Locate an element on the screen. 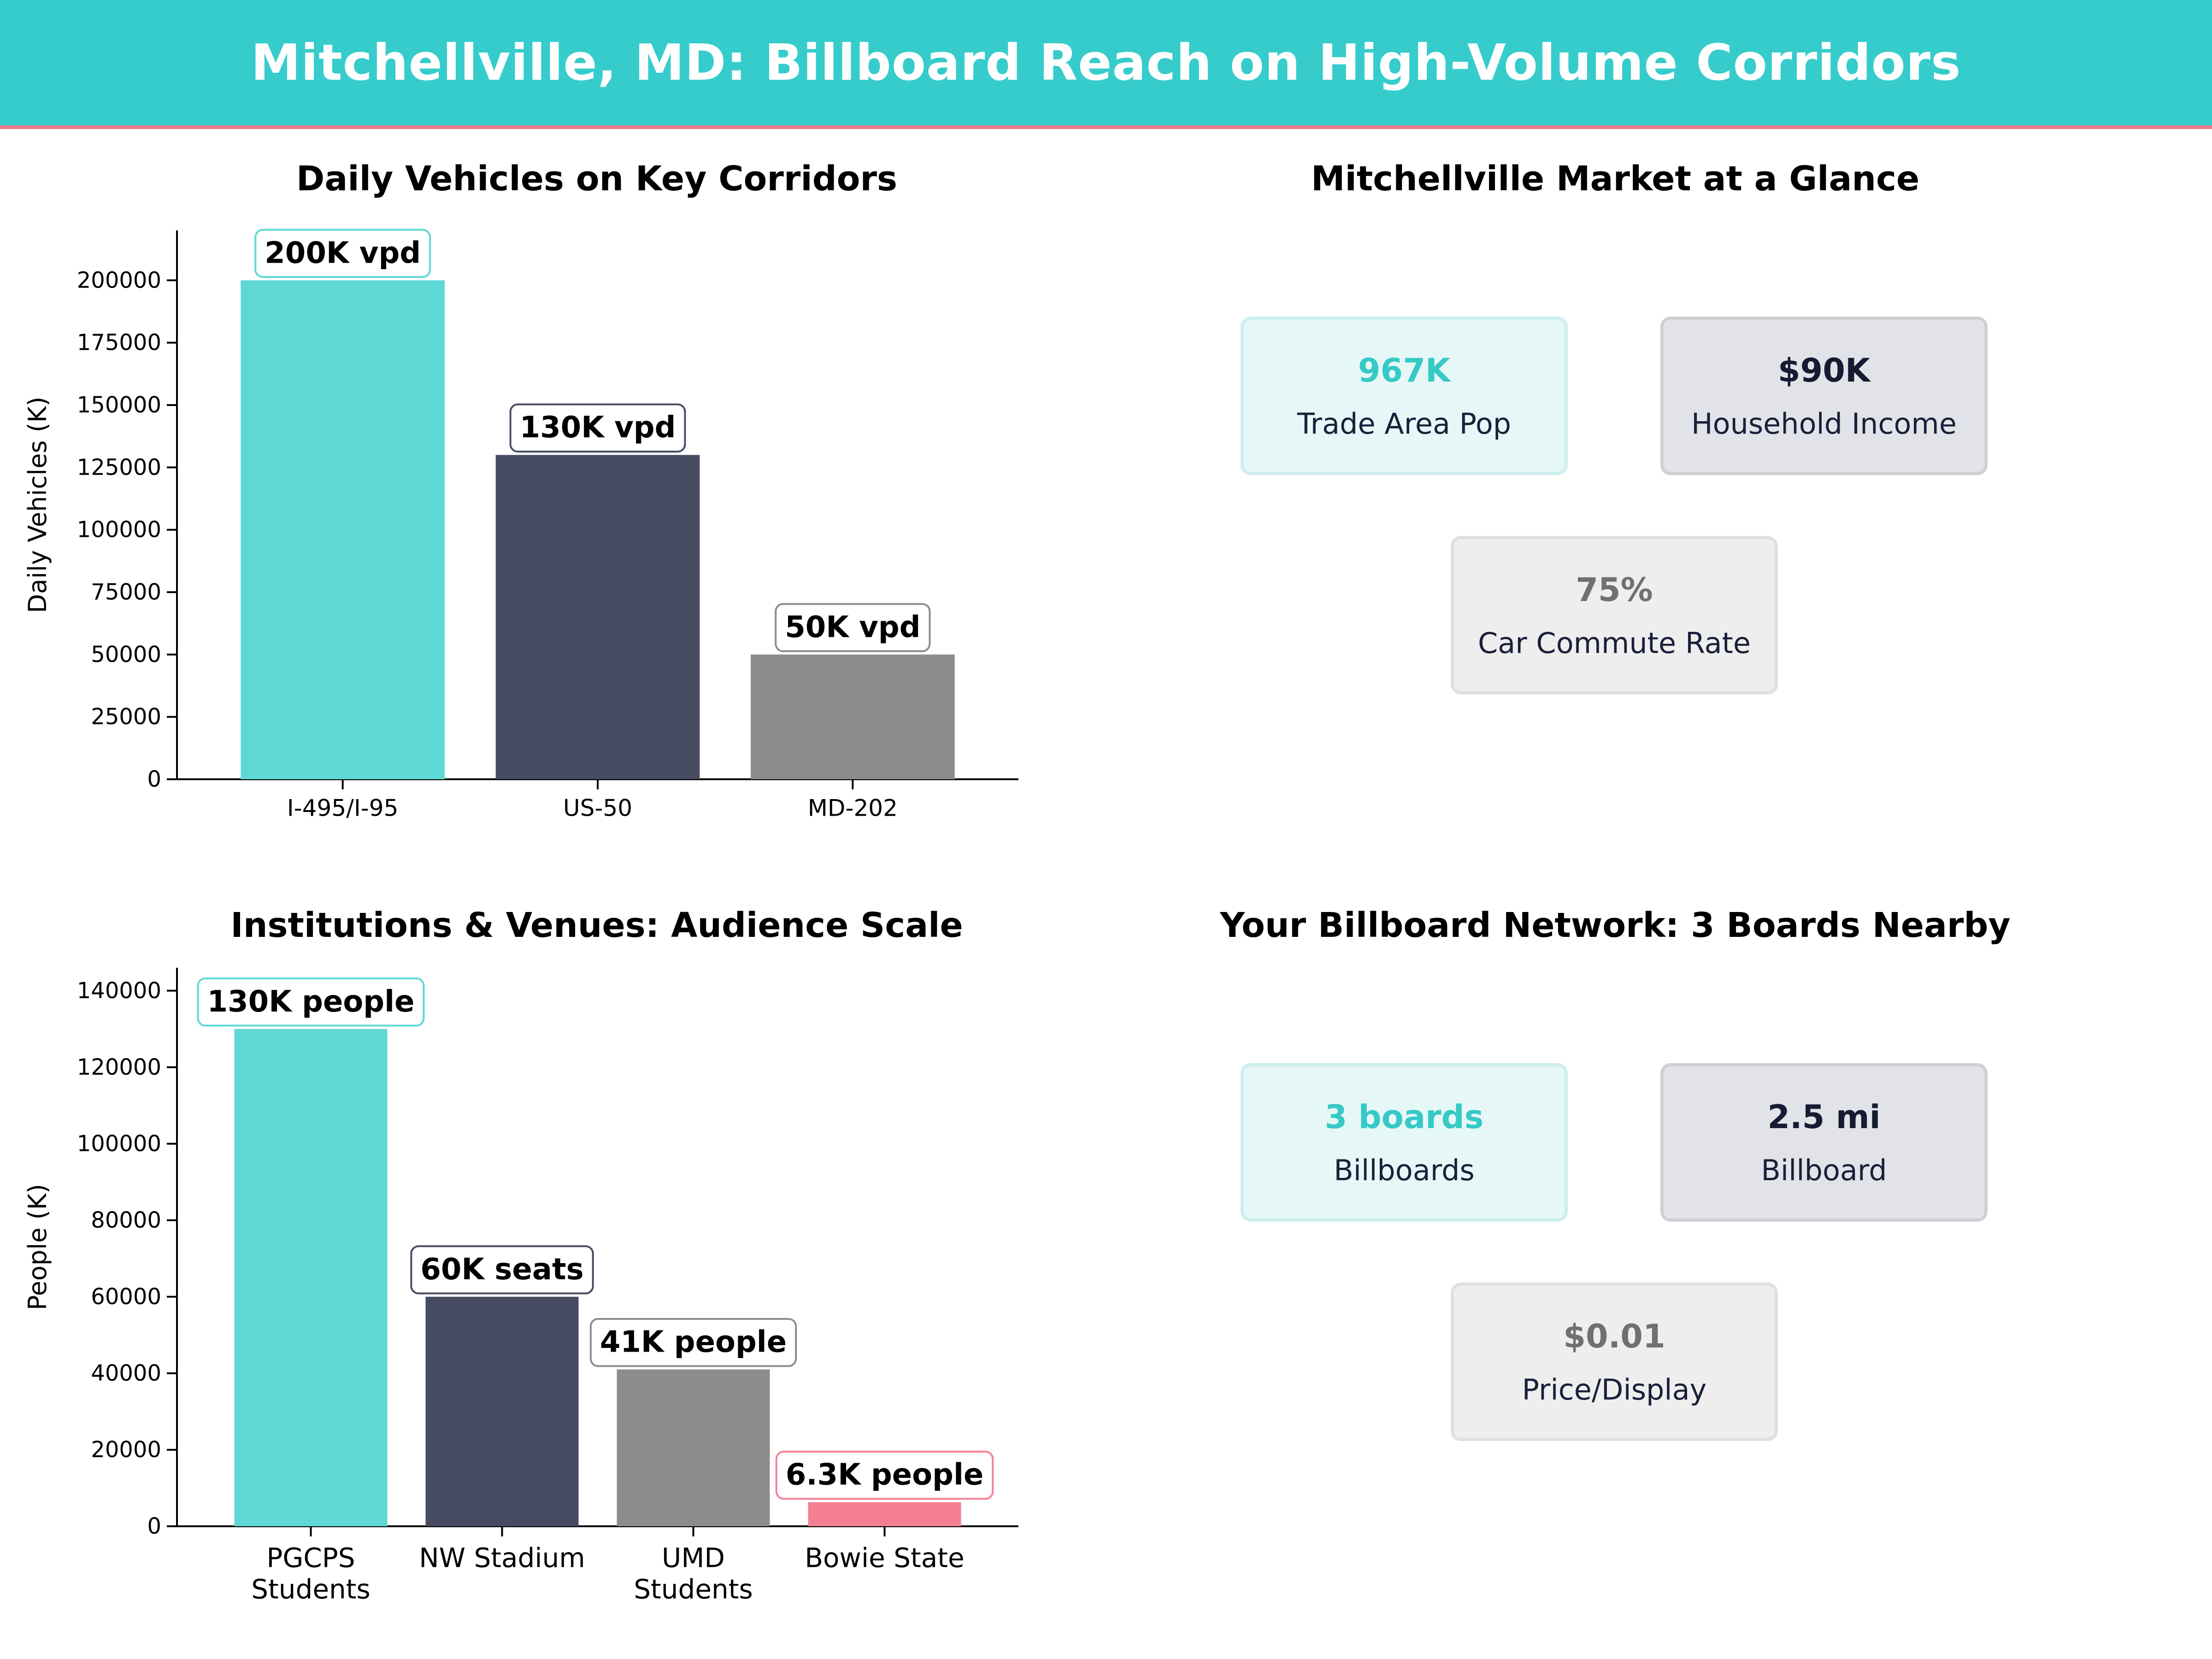 This screenshot has width=2212, height=1659. kpi-card-car-commute-rate: 75% Car Commute Rate is located at coordinates (1614, 615).